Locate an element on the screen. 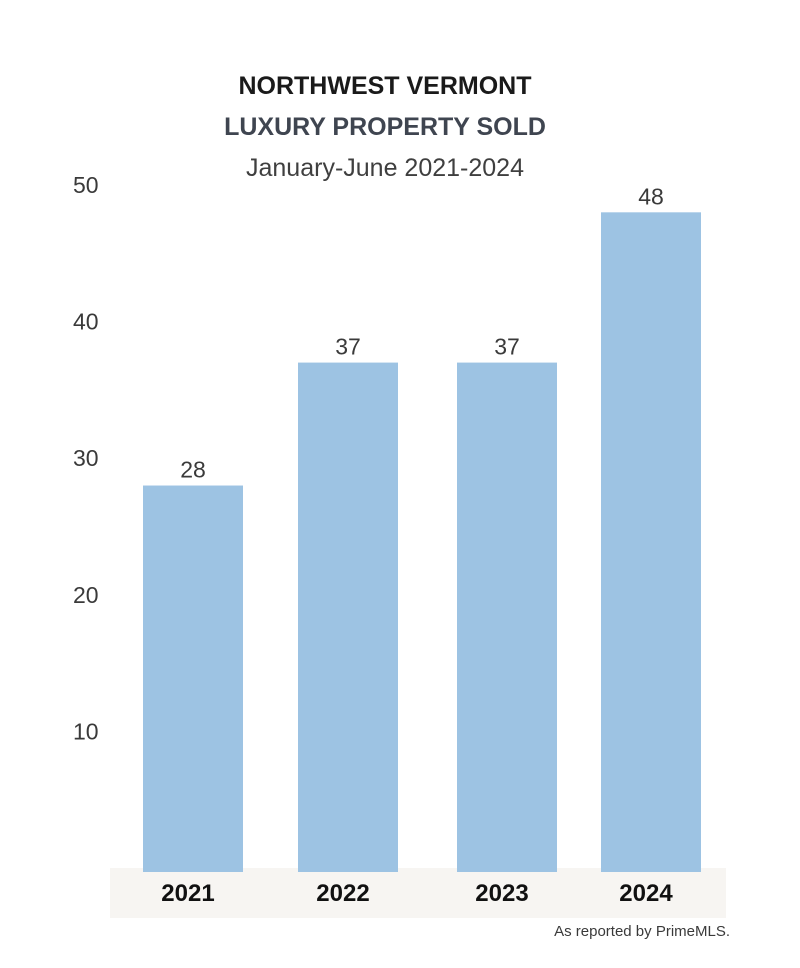 This screenshot has width=800, height=968. x-tick-label-2023: 2023 is located at coordinates (501, 893).